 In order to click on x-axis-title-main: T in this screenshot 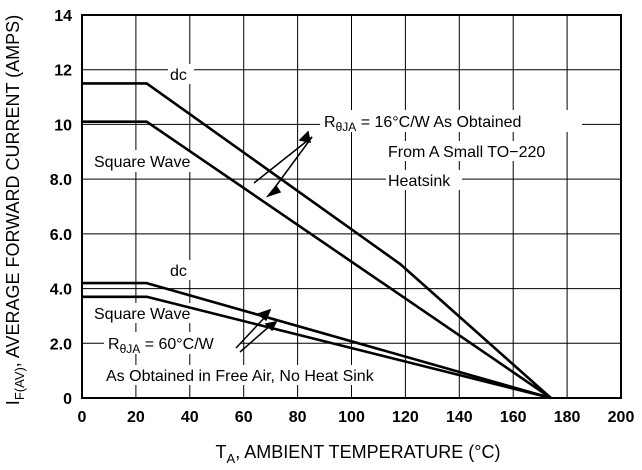, I will do `click(221, 452)`.